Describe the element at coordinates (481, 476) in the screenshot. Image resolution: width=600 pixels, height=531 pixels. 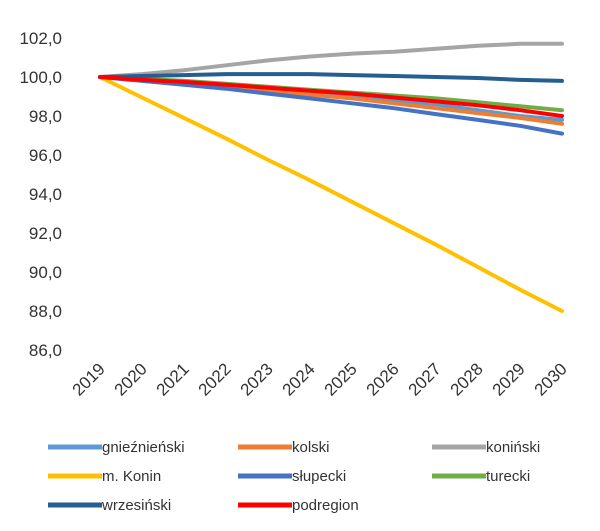
I see `legend-item: turecki` at that location.